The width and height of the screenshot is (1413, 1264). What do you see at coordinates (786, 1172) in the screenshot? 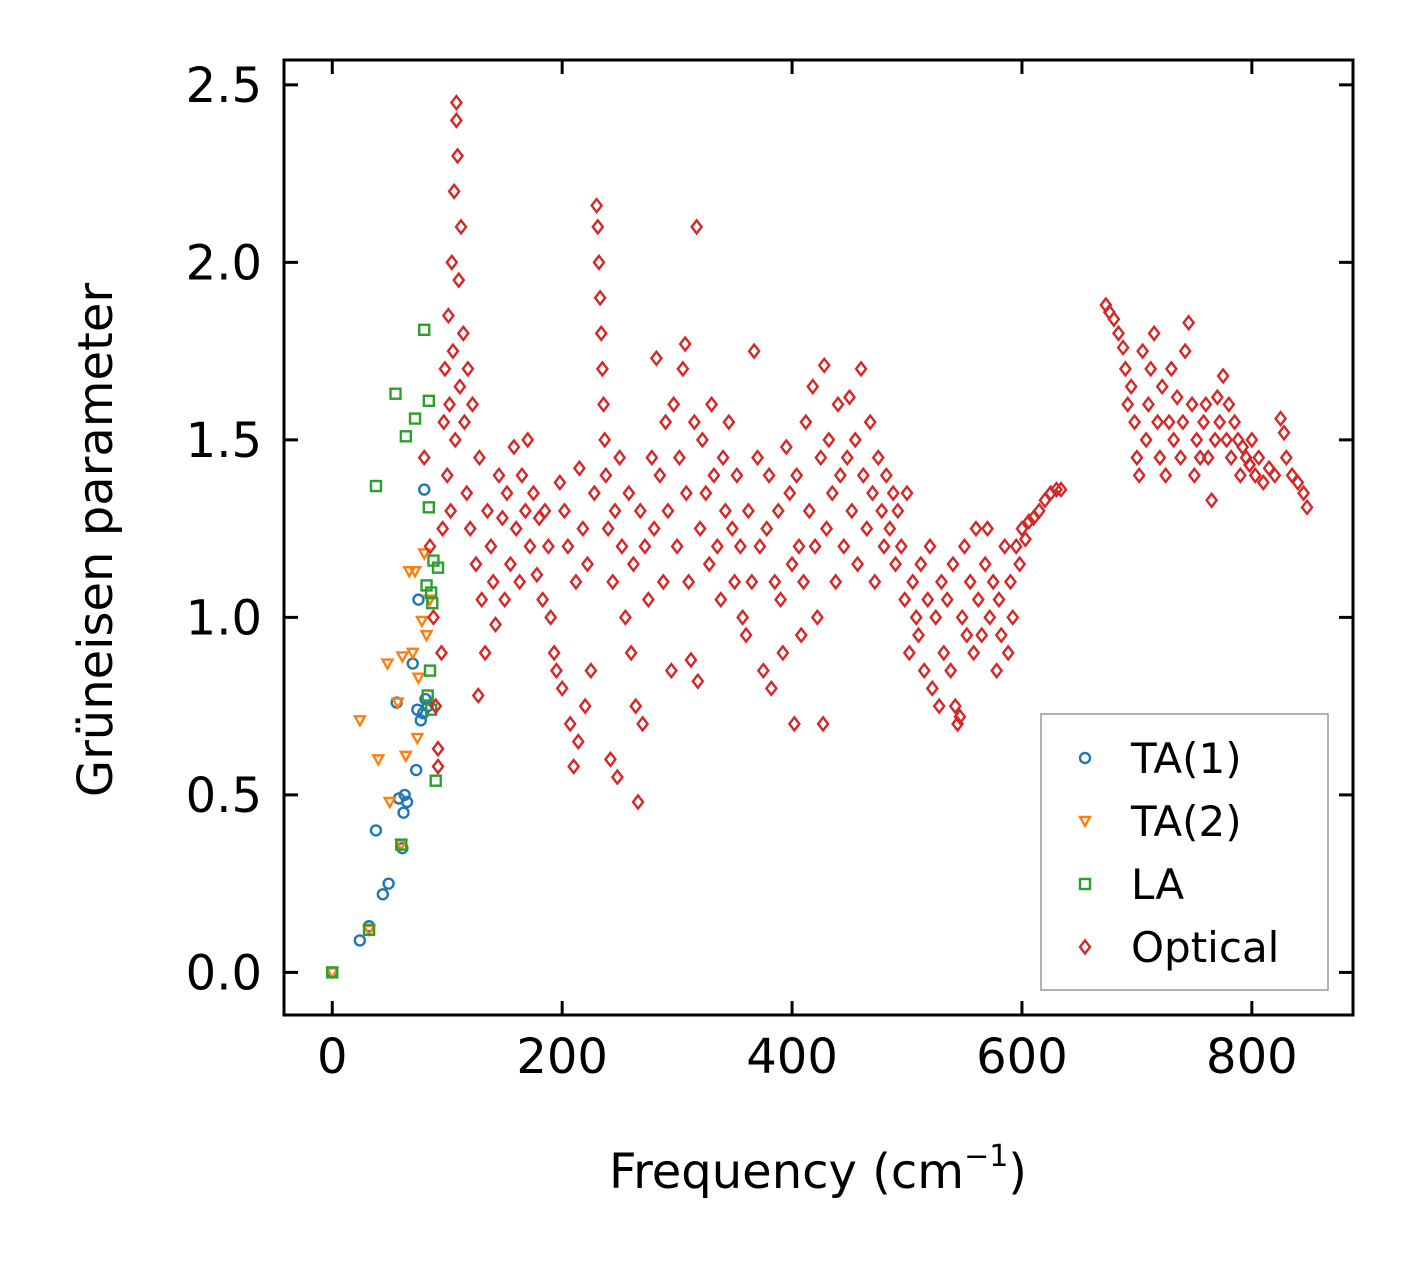
I see `x-axis-label-main: Frequency (cm` at bounding box center [786, 1172].